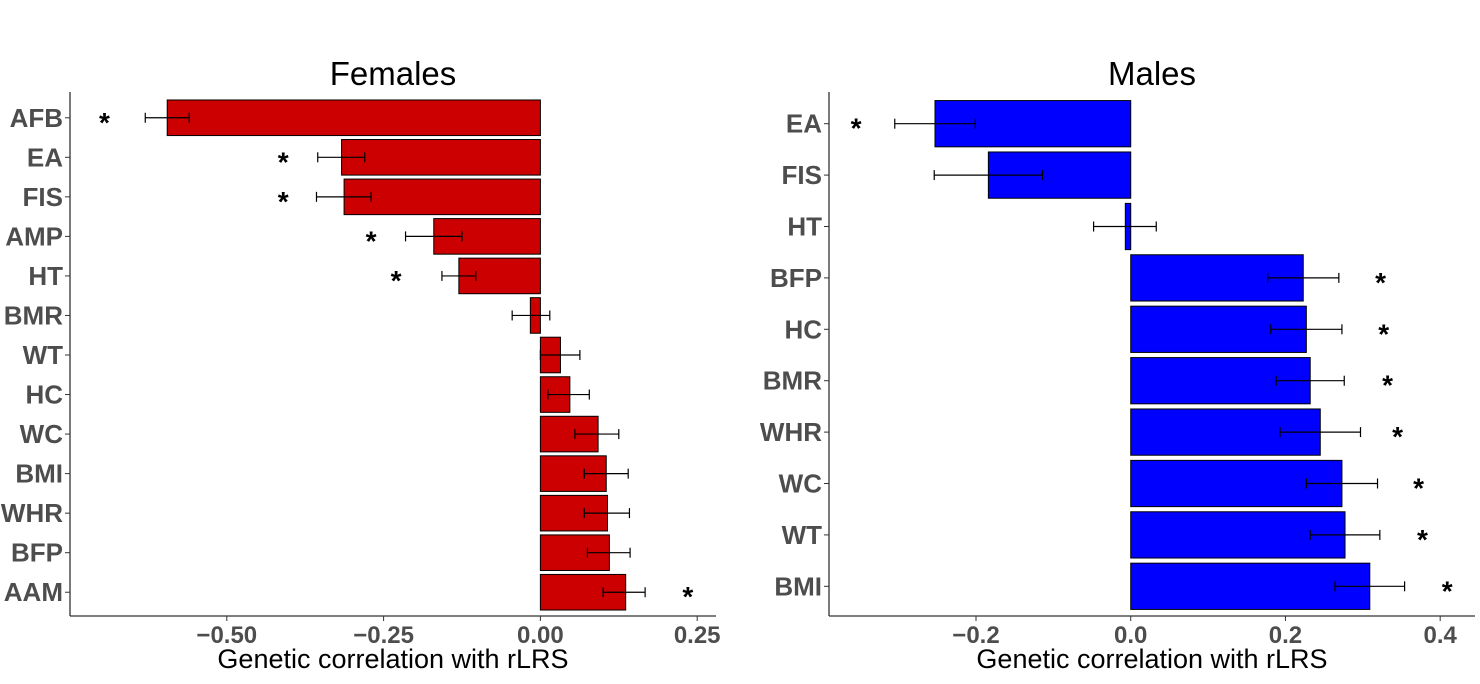 This screenshot has width=1480, height=684. What do you see at coordinates (371, 240) in the screenshot?
I see `significance-star-amp: *` at bounding box center [371, 240].